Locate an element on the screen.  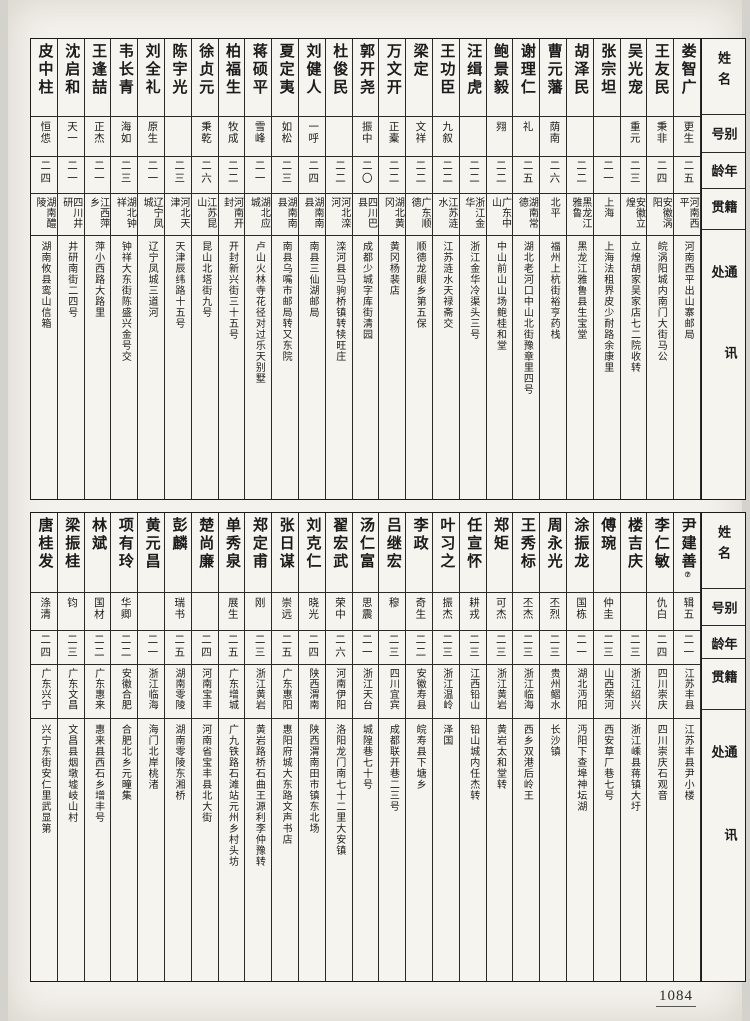
entry-alias: 穆 is located at coordinates (392, 612).